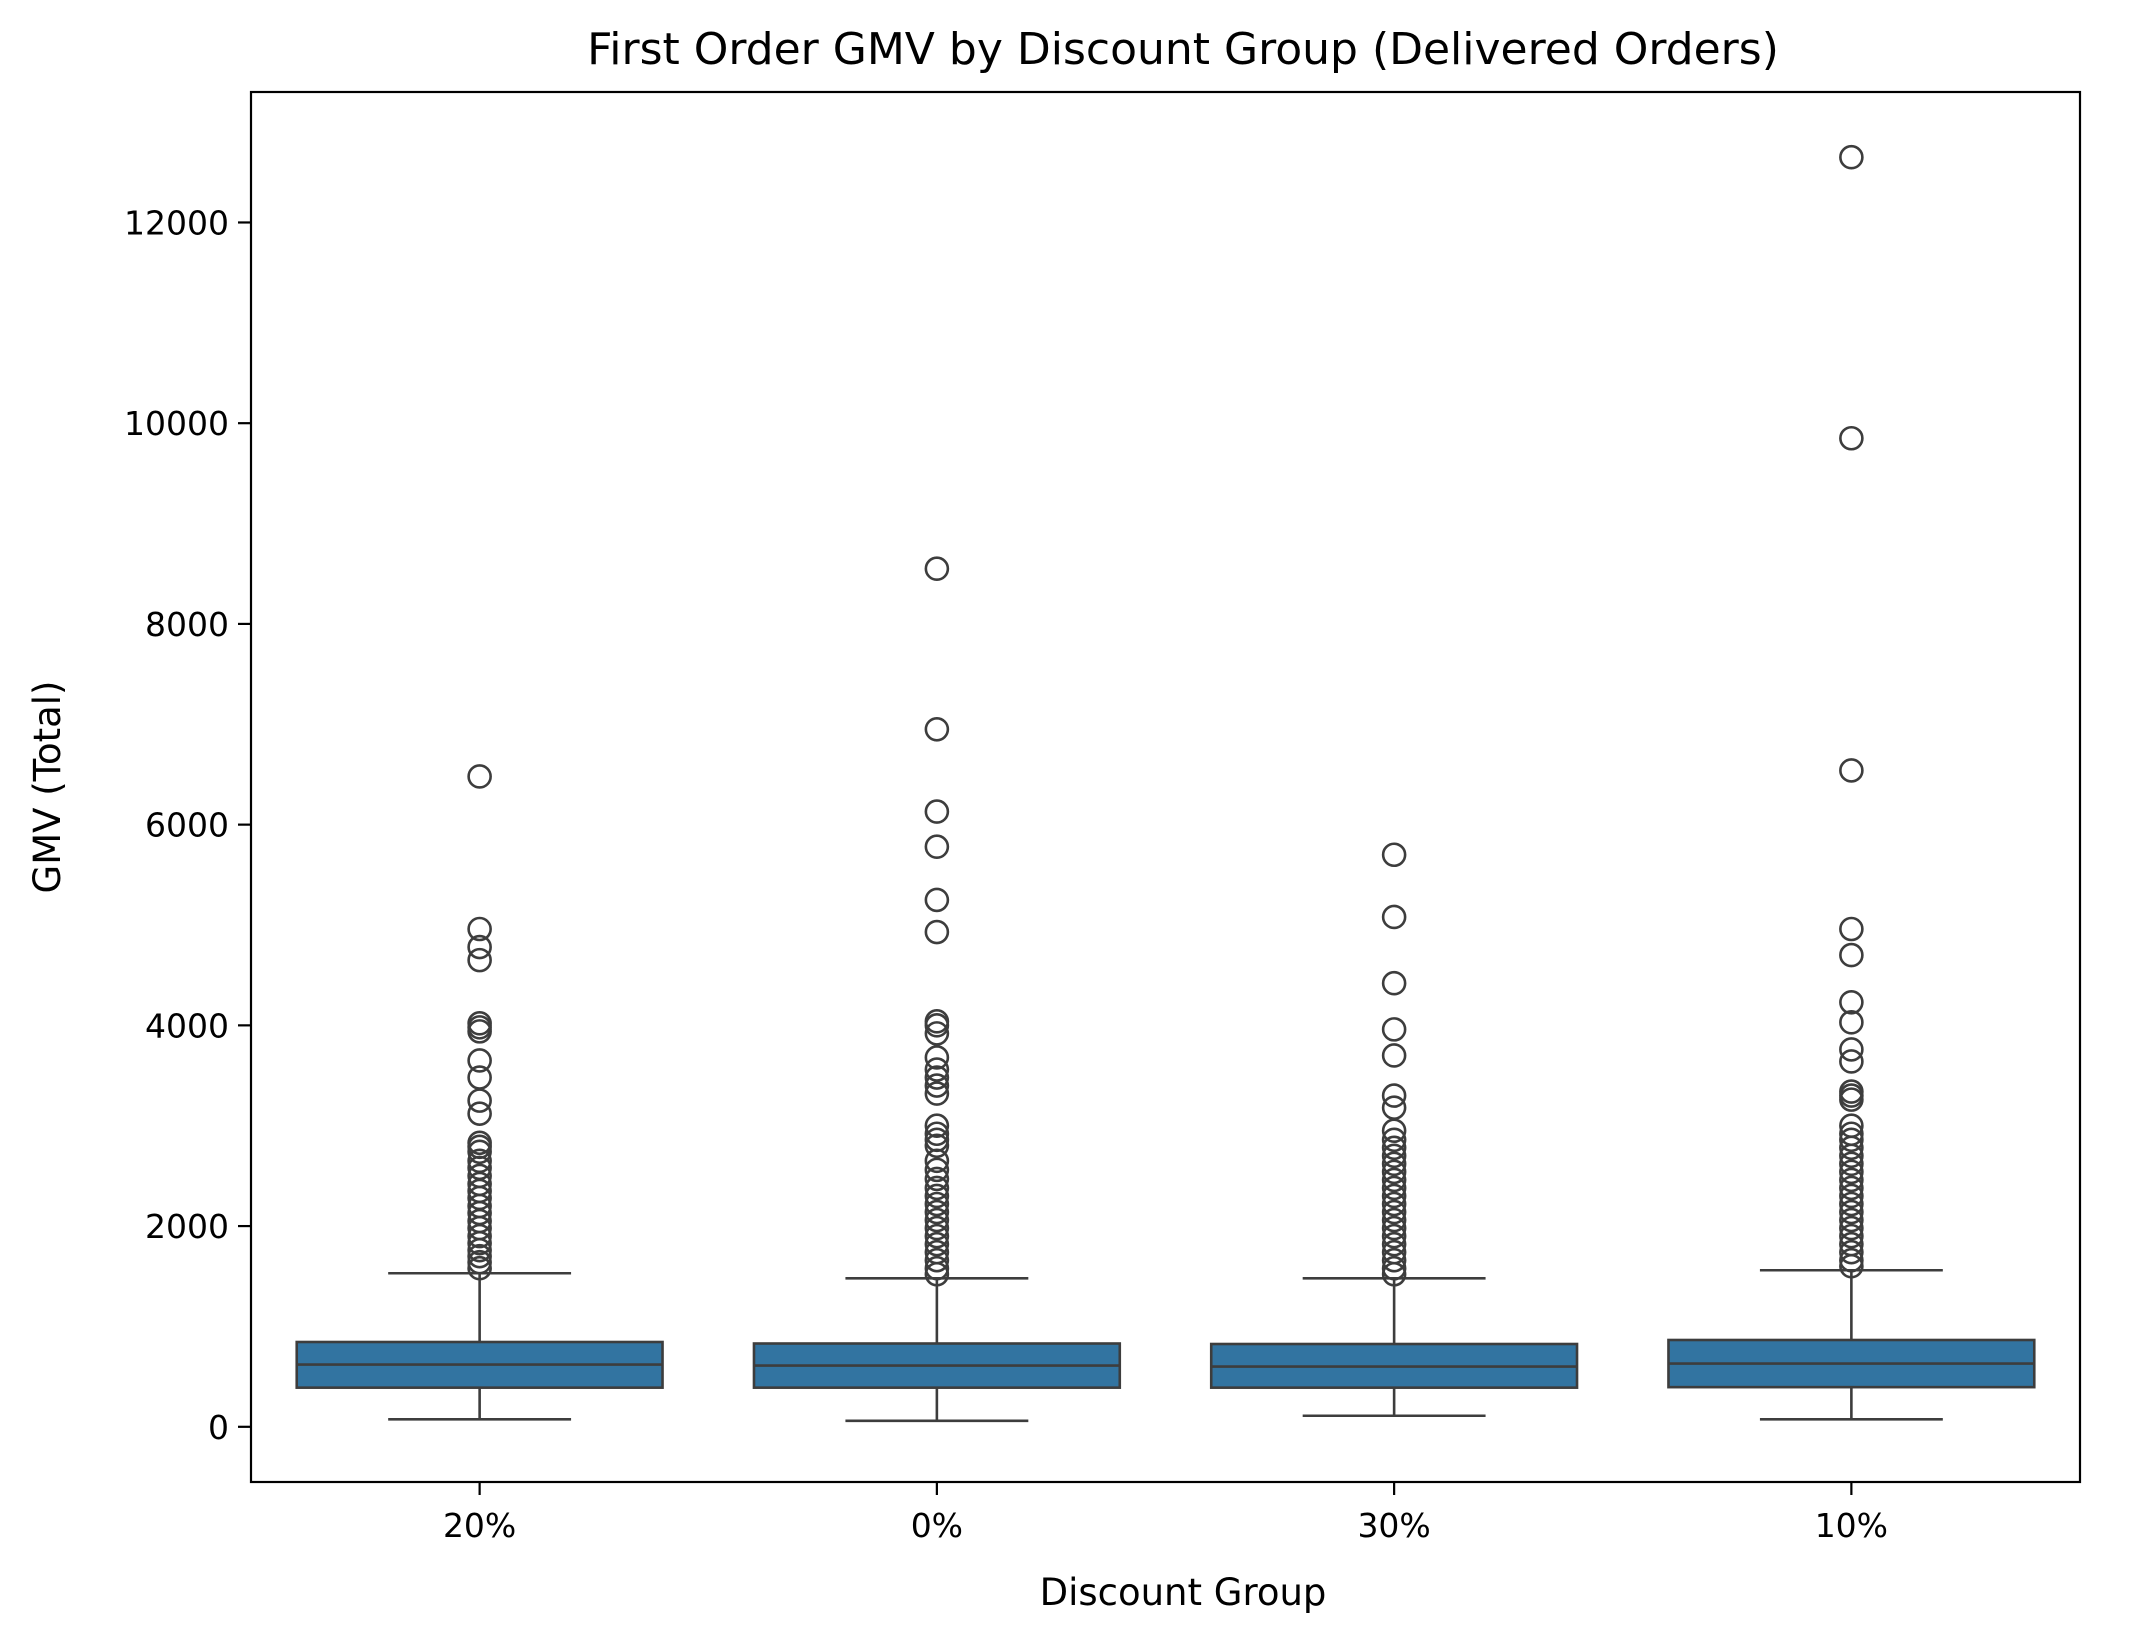 This screenshot has width=2140, height=1638. Describe the element at coordinates (176, 222) in the screenshot. I see `y-tick-label: 12000` at that location.